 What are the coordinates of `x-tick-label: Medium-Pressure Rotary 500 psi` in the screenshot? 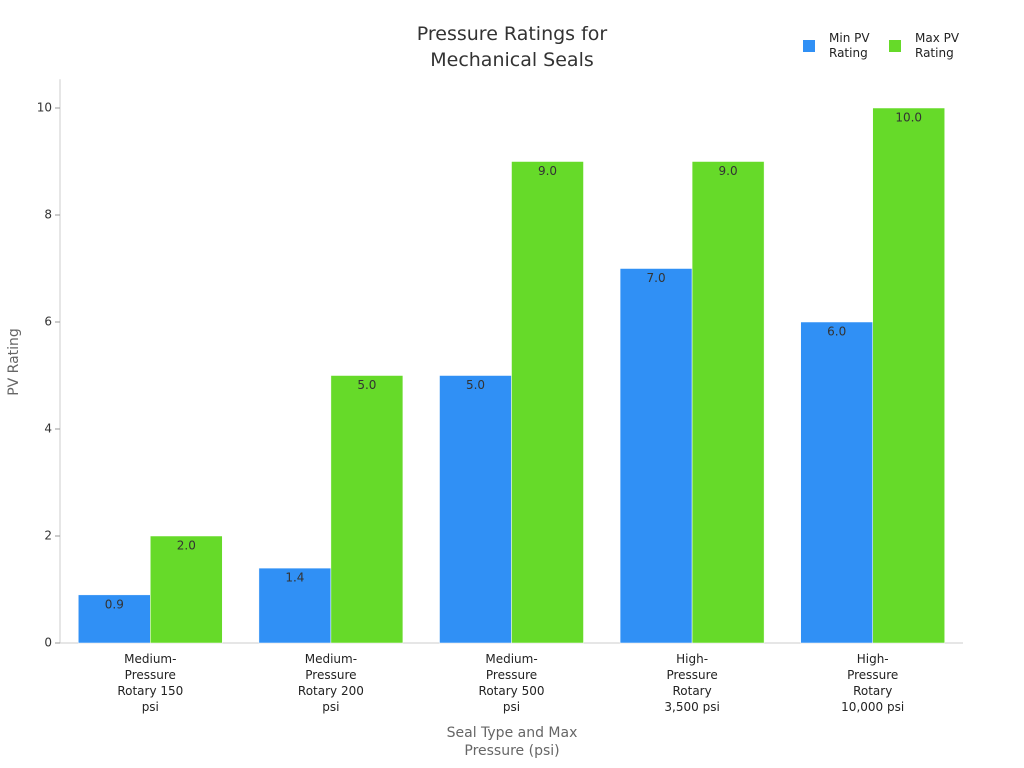 It's located at (511, 683).